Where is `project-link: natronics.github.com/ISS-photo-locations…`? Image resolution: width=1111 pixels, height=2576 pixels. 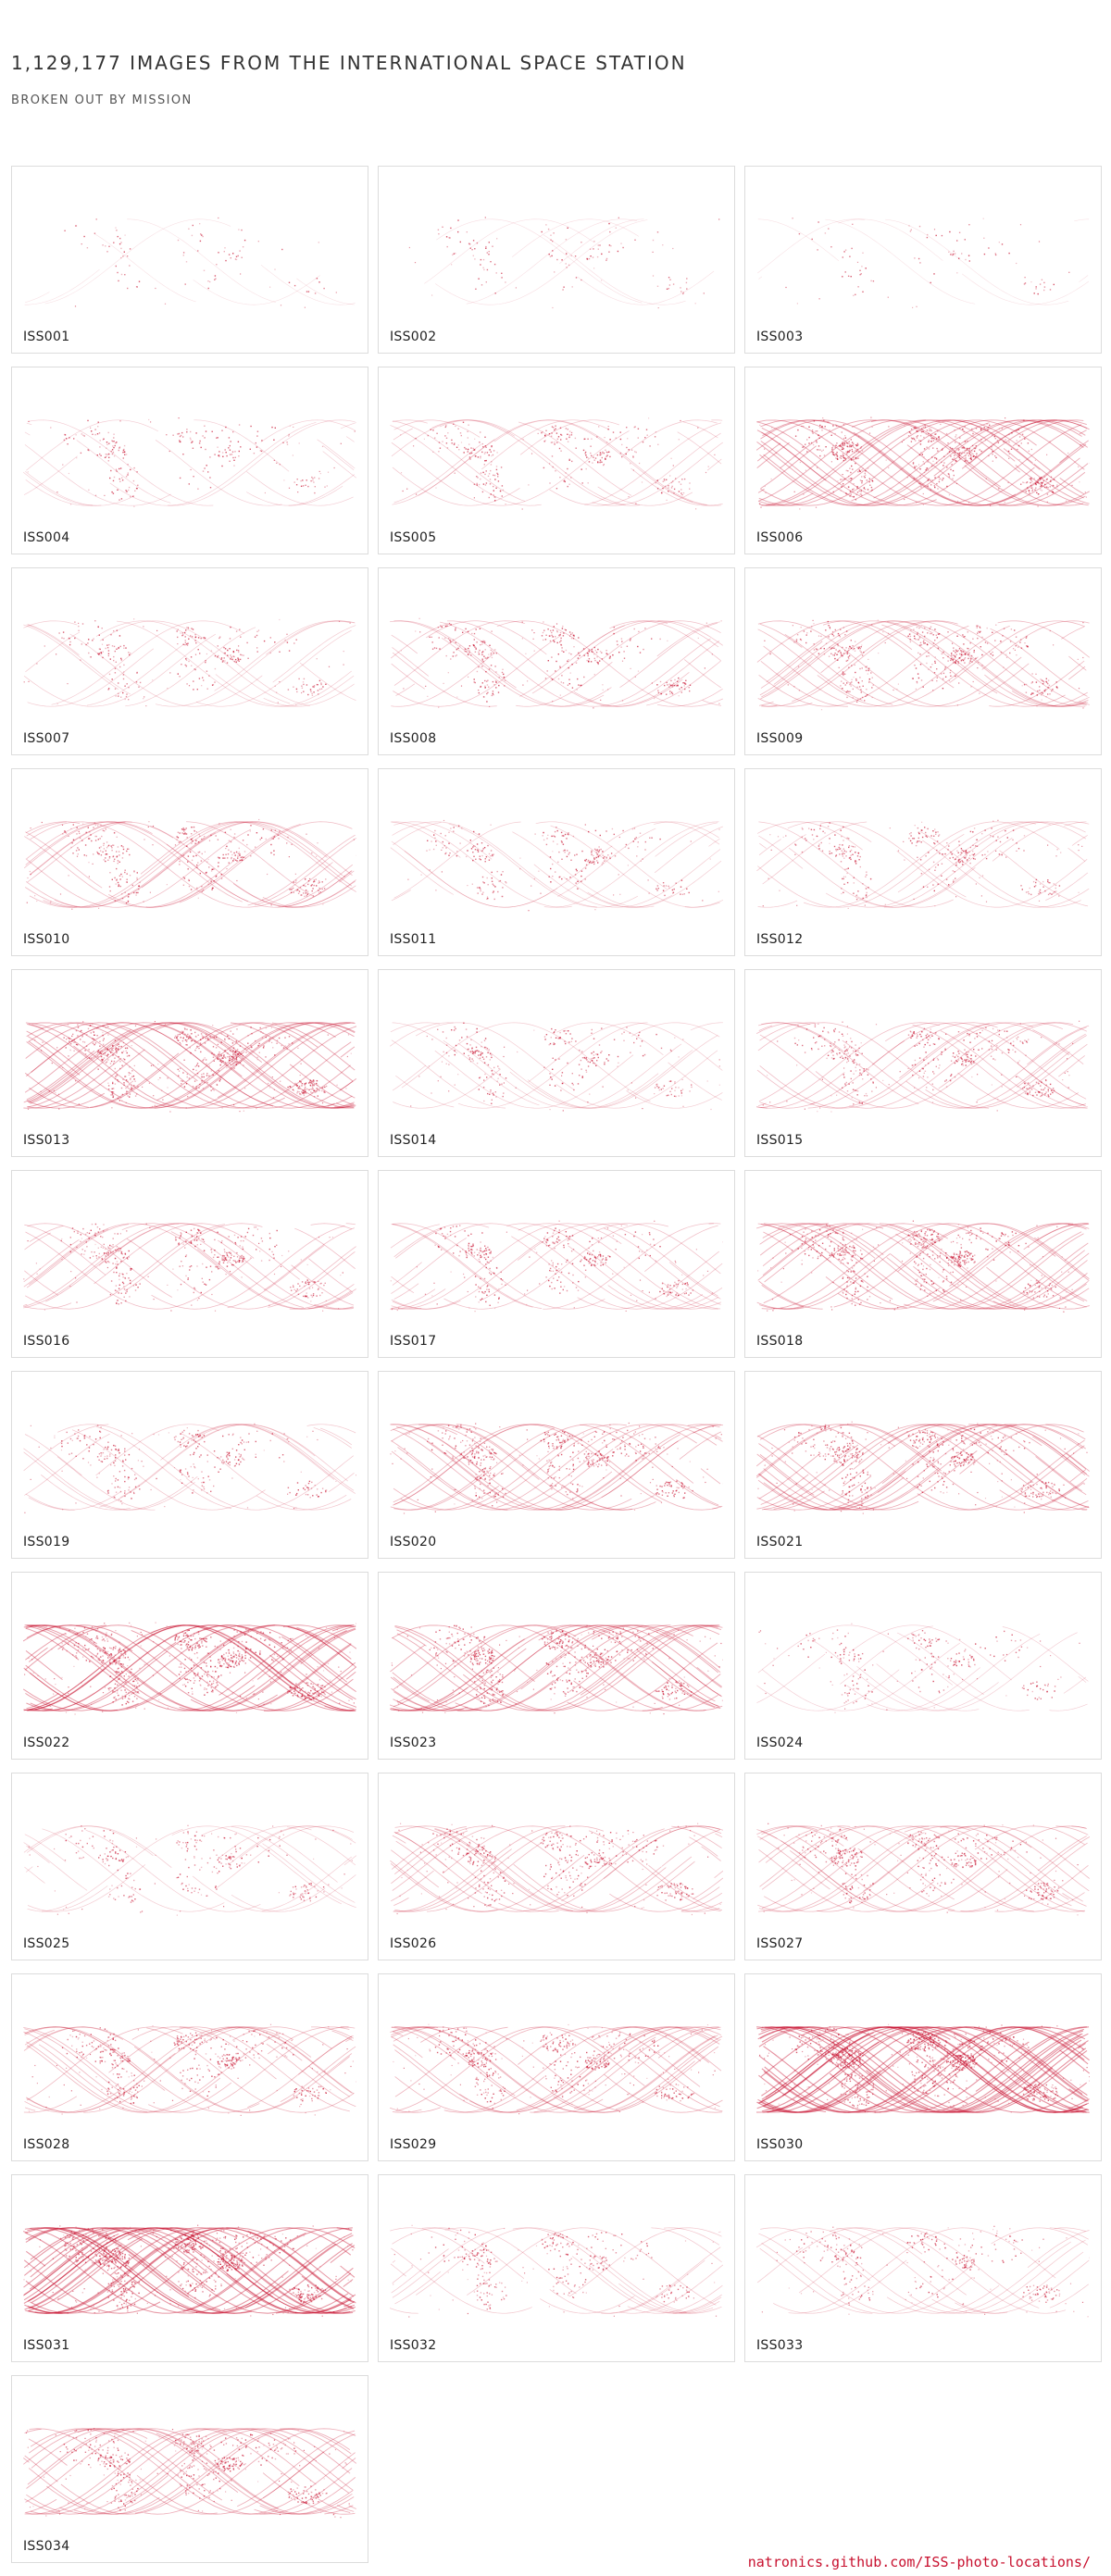
project-link: natronics.github.com/ISS-photo-locations… is located at coordinates (919, 2562).